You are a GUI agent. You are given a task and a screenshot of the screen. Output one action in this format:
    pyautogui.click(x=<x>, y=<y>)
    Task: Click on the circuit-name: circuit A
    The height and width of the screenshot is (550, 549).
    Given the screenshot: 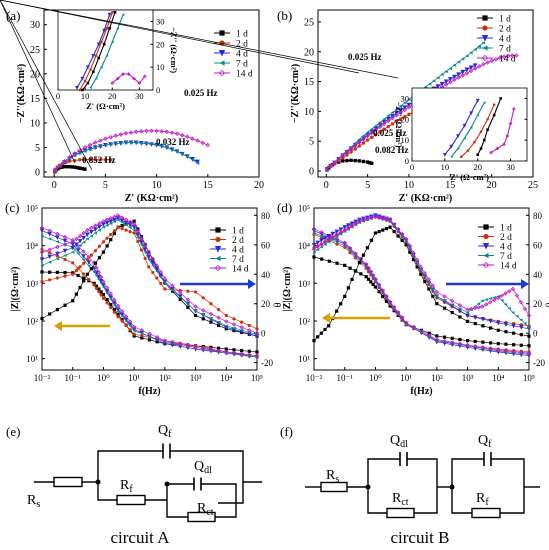 What is the action you would take?
    pyautogui.click(x=140, y=537)
    